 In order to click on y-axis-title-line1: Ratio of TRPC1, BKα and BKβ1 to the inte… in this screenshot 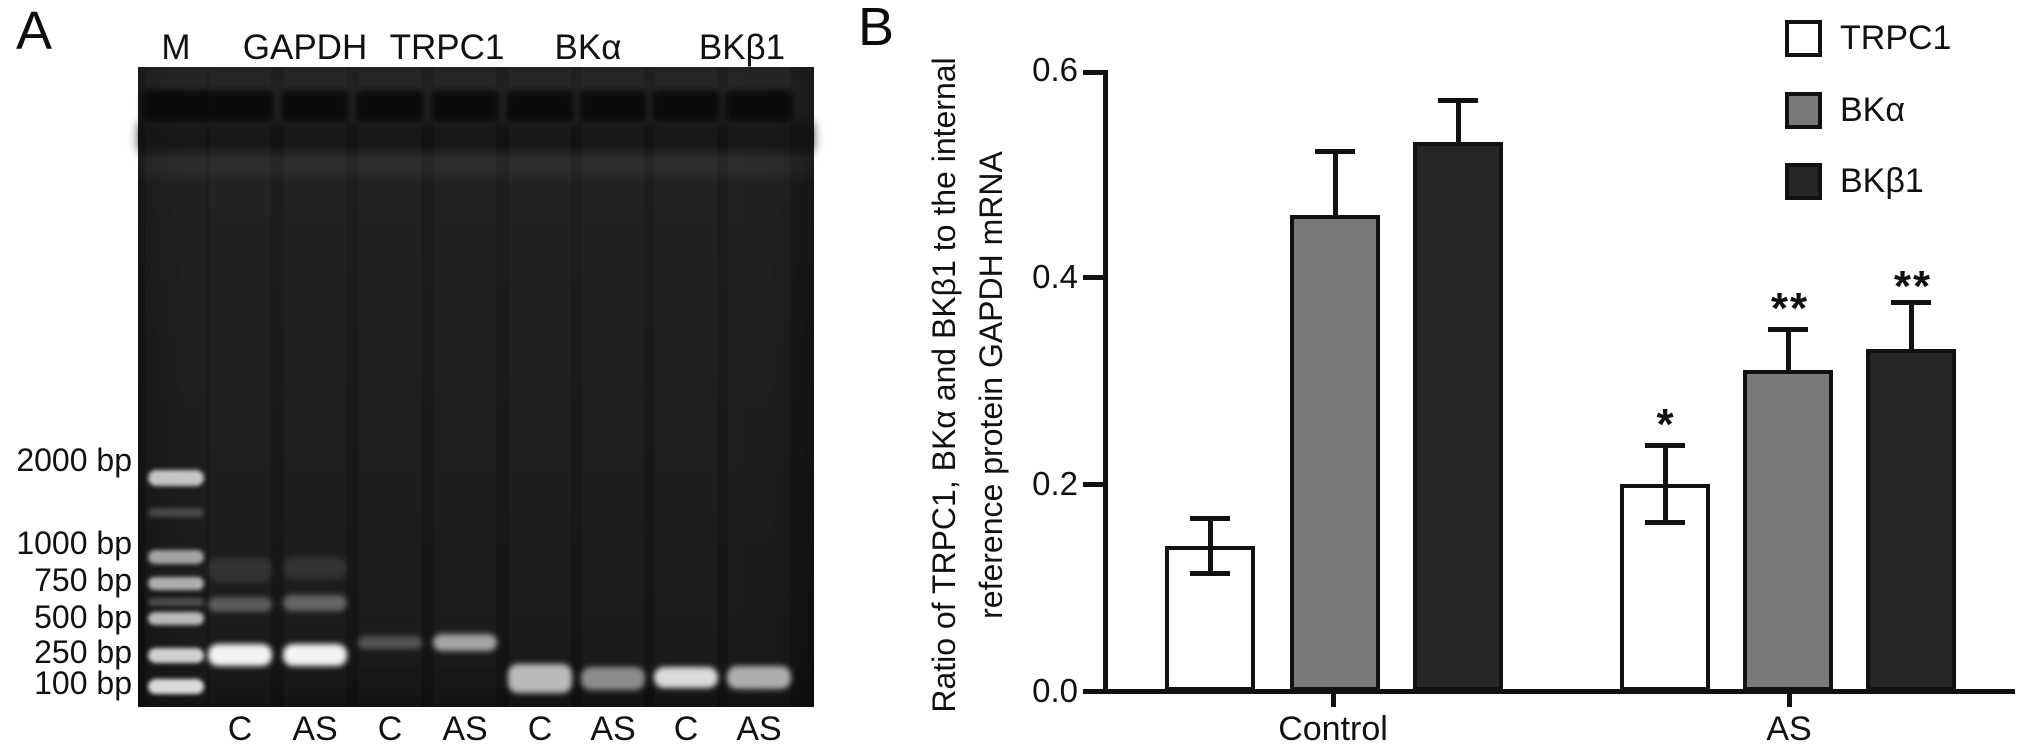, I will do `click(944, 385)`.